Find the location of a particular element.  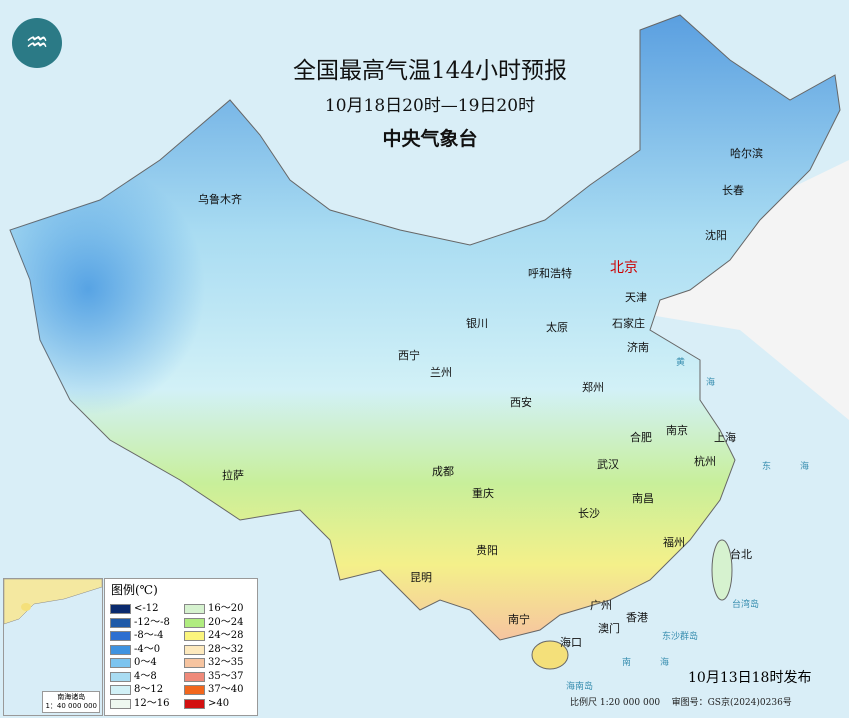

legend-label: -8～-4 is located at coordinates (149, 635).